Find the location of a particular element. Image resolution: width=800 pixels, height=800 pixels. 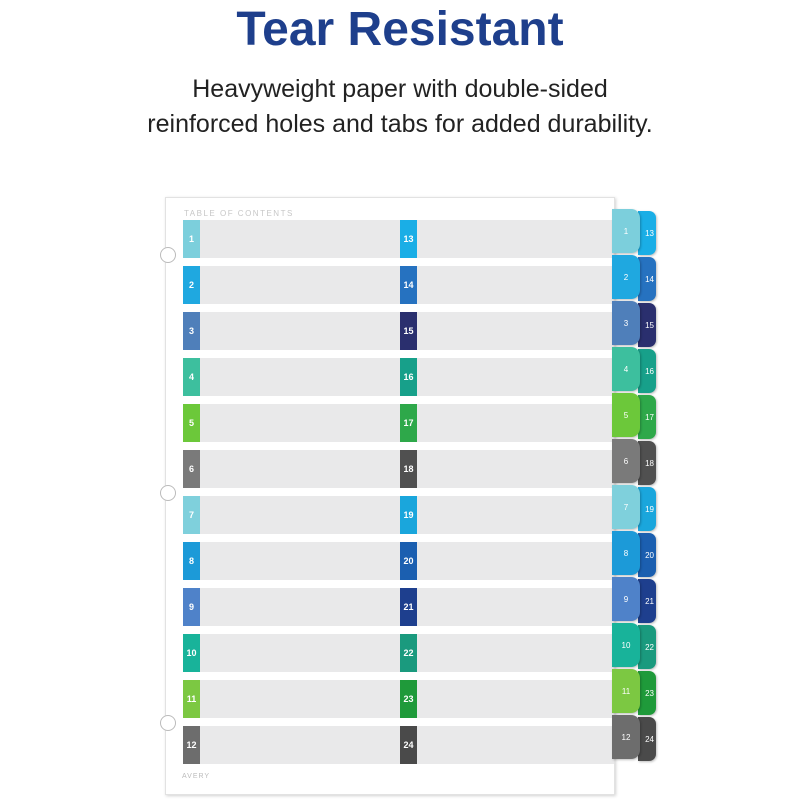

toc-row: 7 19 is located at coordinates (398, 515).